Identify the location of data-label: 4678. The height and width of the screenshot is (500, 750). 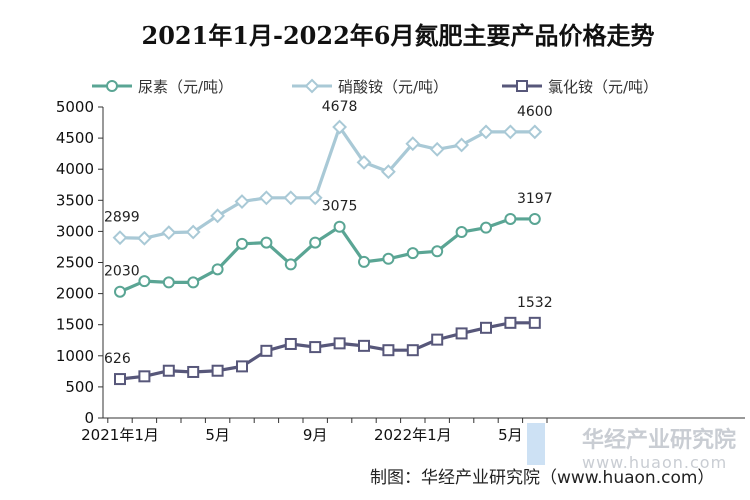
(340, 107).